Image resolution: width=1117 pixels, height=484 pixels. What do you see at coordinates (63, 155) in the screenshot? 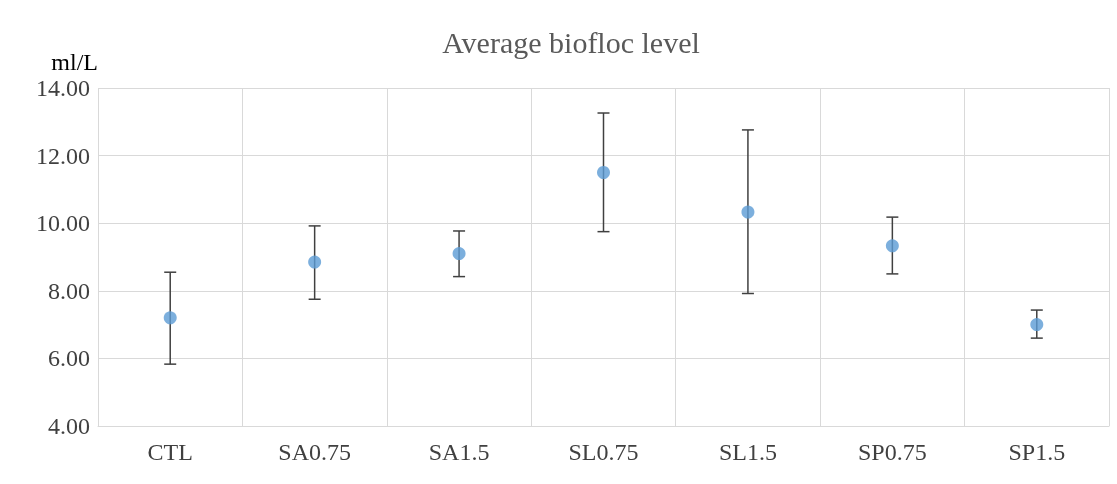
I see `y-tick-label: 12.00` at bounding box center [63, 155].